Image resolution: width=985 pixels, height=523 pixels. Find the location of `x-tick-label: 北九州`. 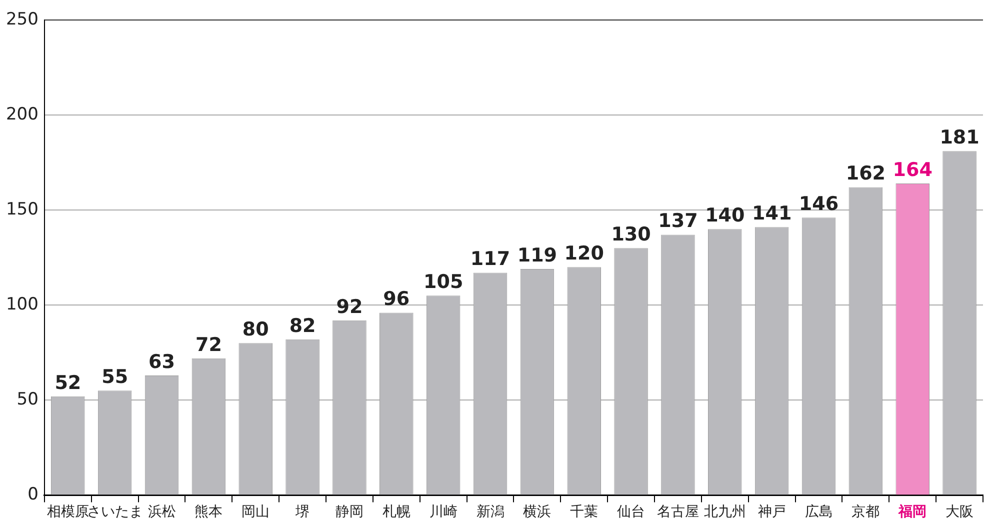

x-tick-label: 北九州 is located at coordinates (725, 512).